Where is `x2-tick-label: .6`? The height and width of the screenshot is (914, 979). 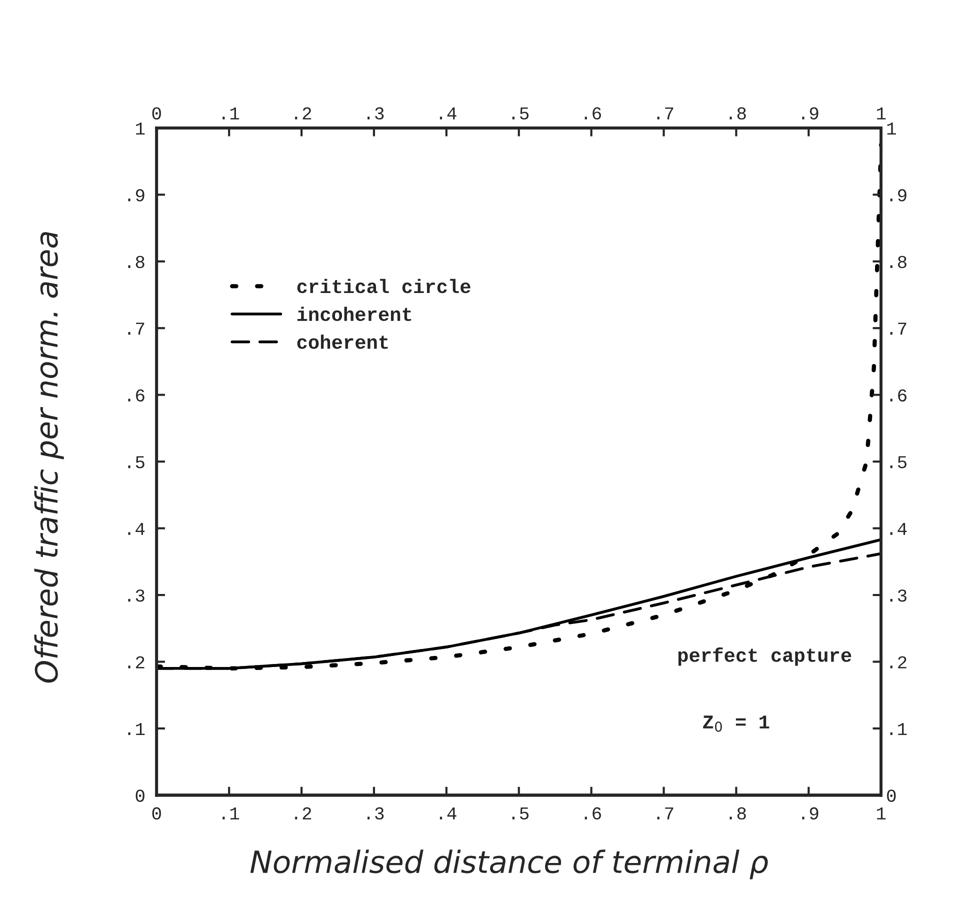
x2-tick-label: .6 is located at coordinates (592, 813).